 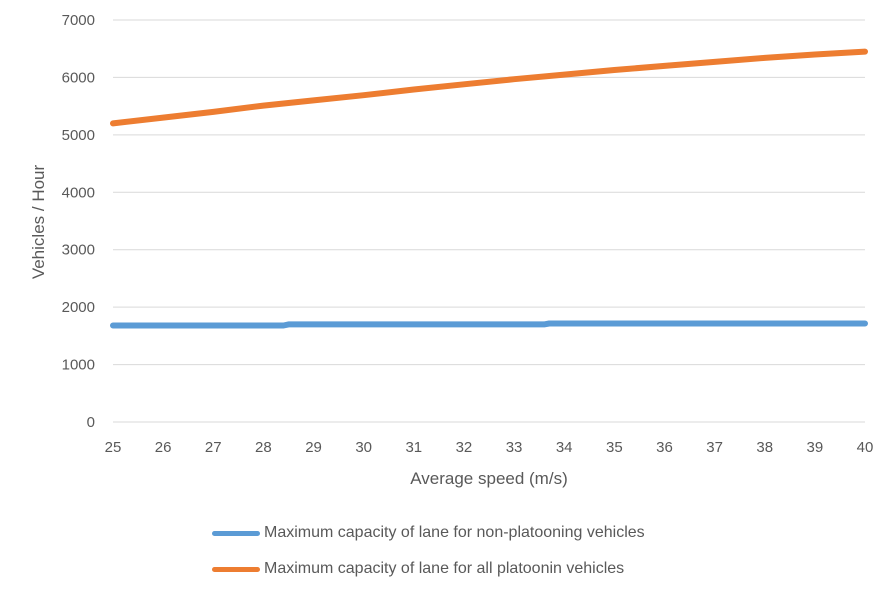 I want to click on y-tick-label: 0, so click(x=91, y=422).